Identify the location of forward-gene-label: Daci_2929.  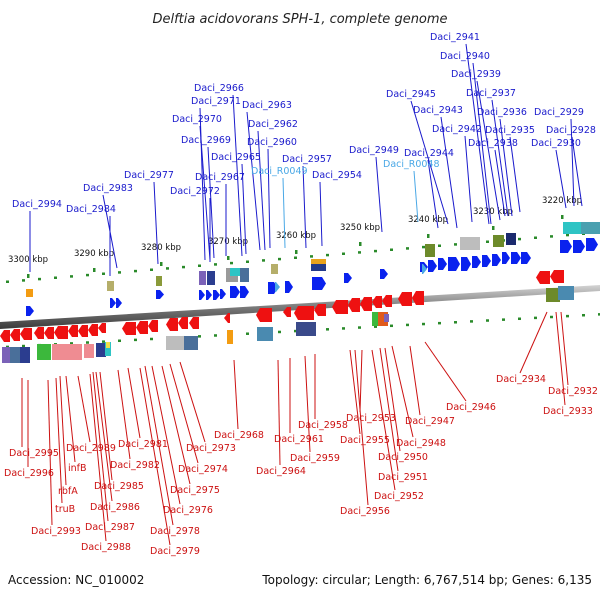
(559, 112).